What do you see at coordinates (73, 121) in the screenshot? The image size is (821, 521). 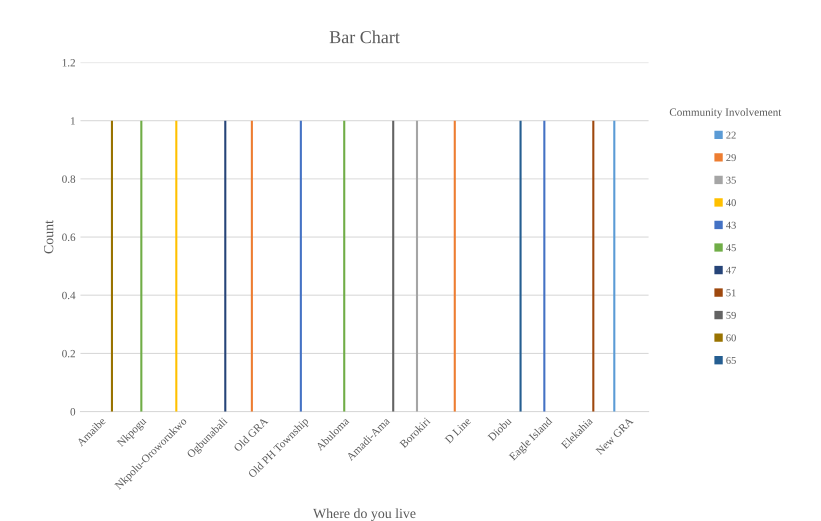 I see `y-tick-label: 1` at bounding box center [73, 121].